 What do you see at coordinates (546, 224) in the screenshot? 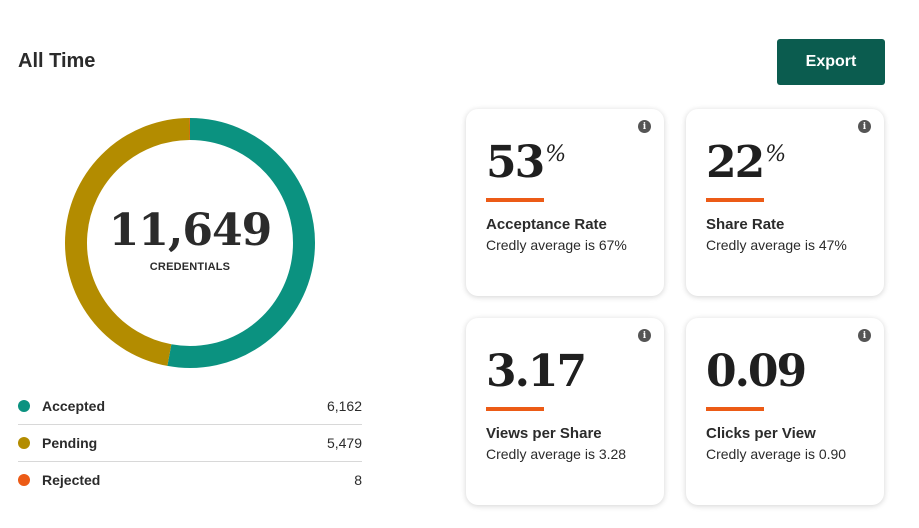
I see `metric-label: Acceptance Rate` at bounding box center [546, 224].